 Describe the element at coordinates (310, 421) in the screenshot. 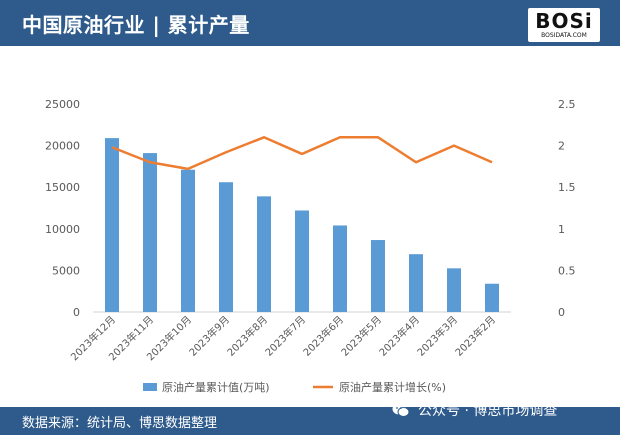

I see `footer-bar: 数据来源：统计局、博思数据整理` at that location.